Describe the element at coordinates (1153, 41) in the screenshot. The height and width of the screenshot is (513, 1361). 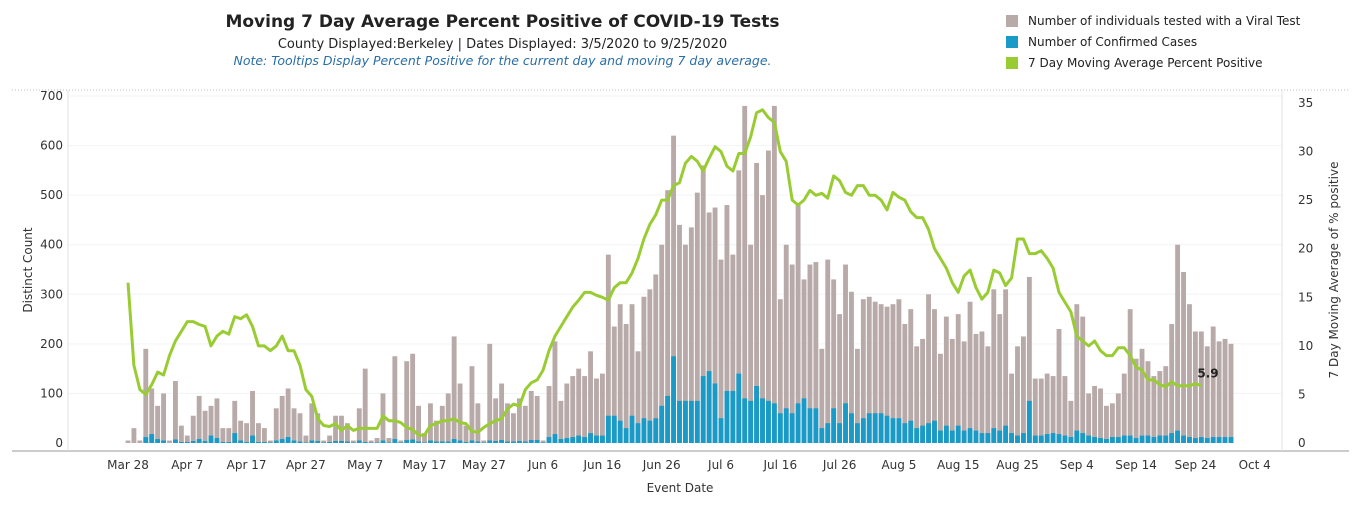
I see `legend-item-confirmed: Number of Confirmed Cases` at that location.